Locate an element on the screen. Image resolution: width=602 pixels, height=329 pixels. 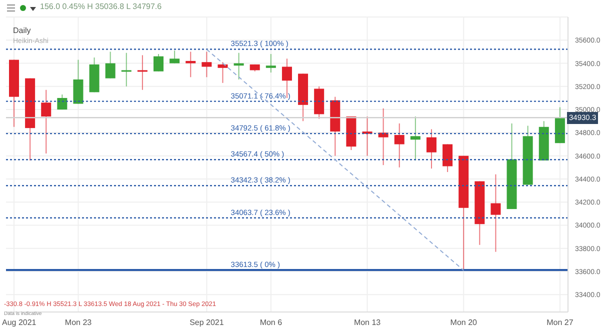
x-tick-label: Mon 23 is located at coordinates (78, 322).